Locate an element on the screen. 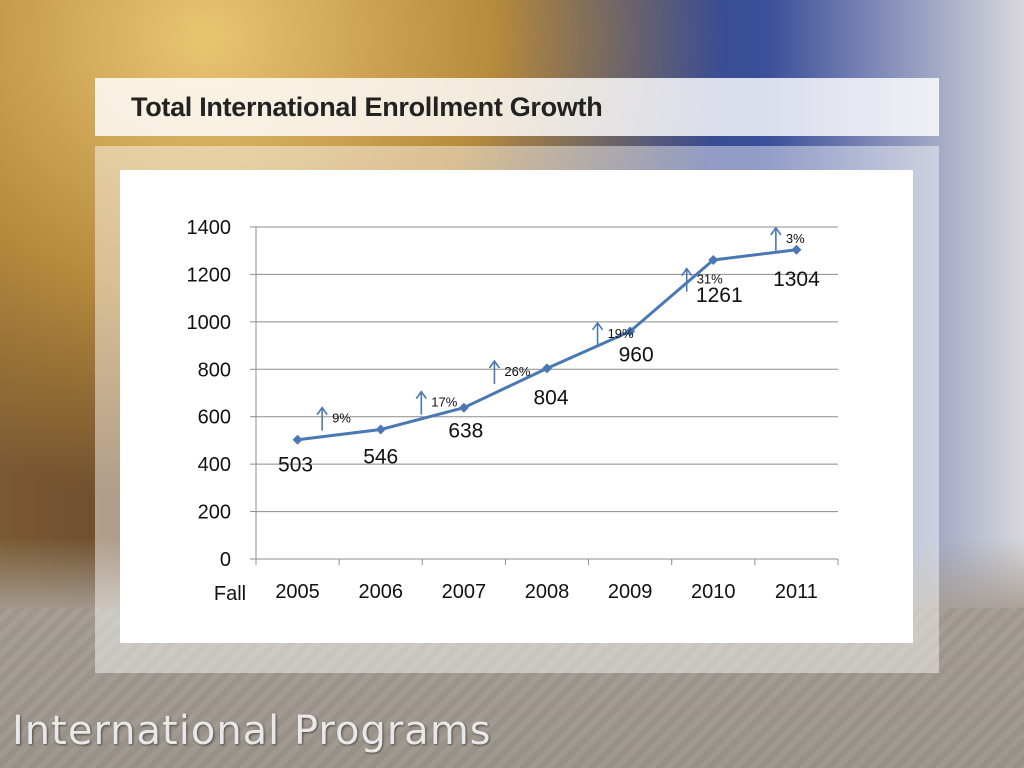  x-tick-label-2008: 2008 is located at coordinates (547, 592).